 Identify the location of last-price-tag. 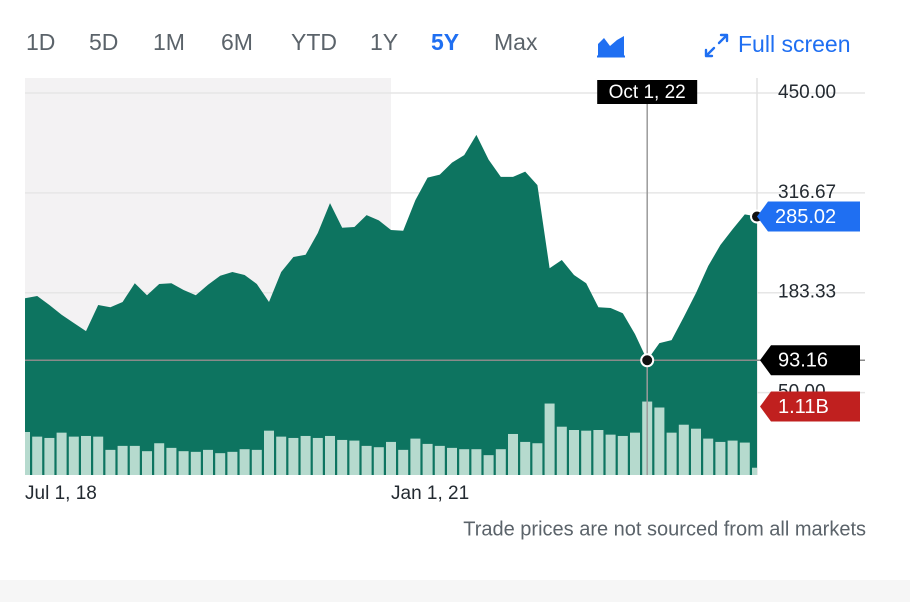
(808, 216).